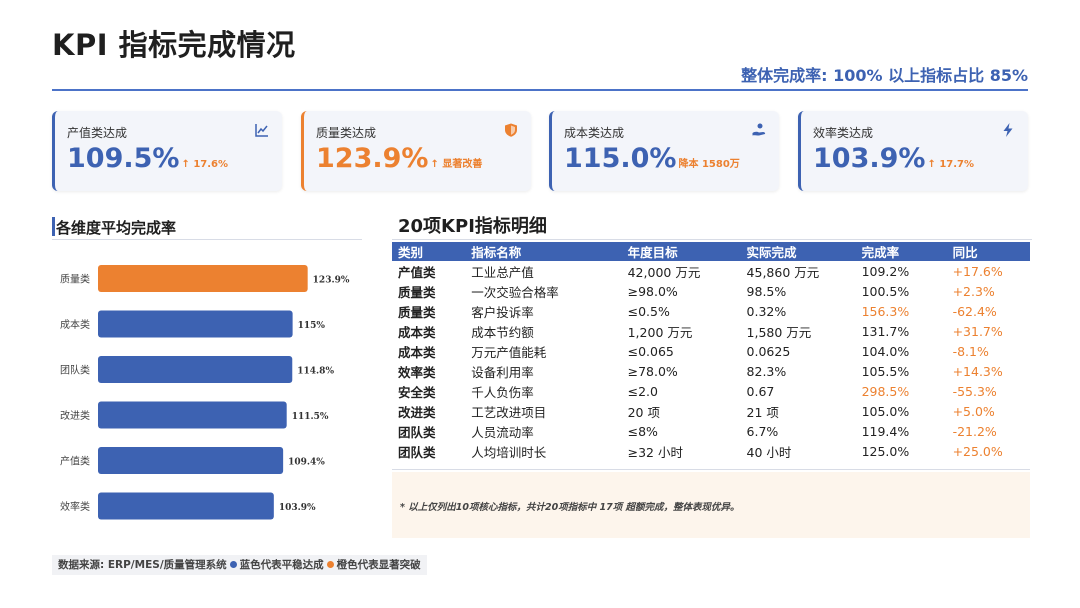 This screenshot has width=1080, height=608. I want to click on table-row: 改进类 工艺改进项目 20 项 21 项 105.0% +5.0%, so click(711, 411).